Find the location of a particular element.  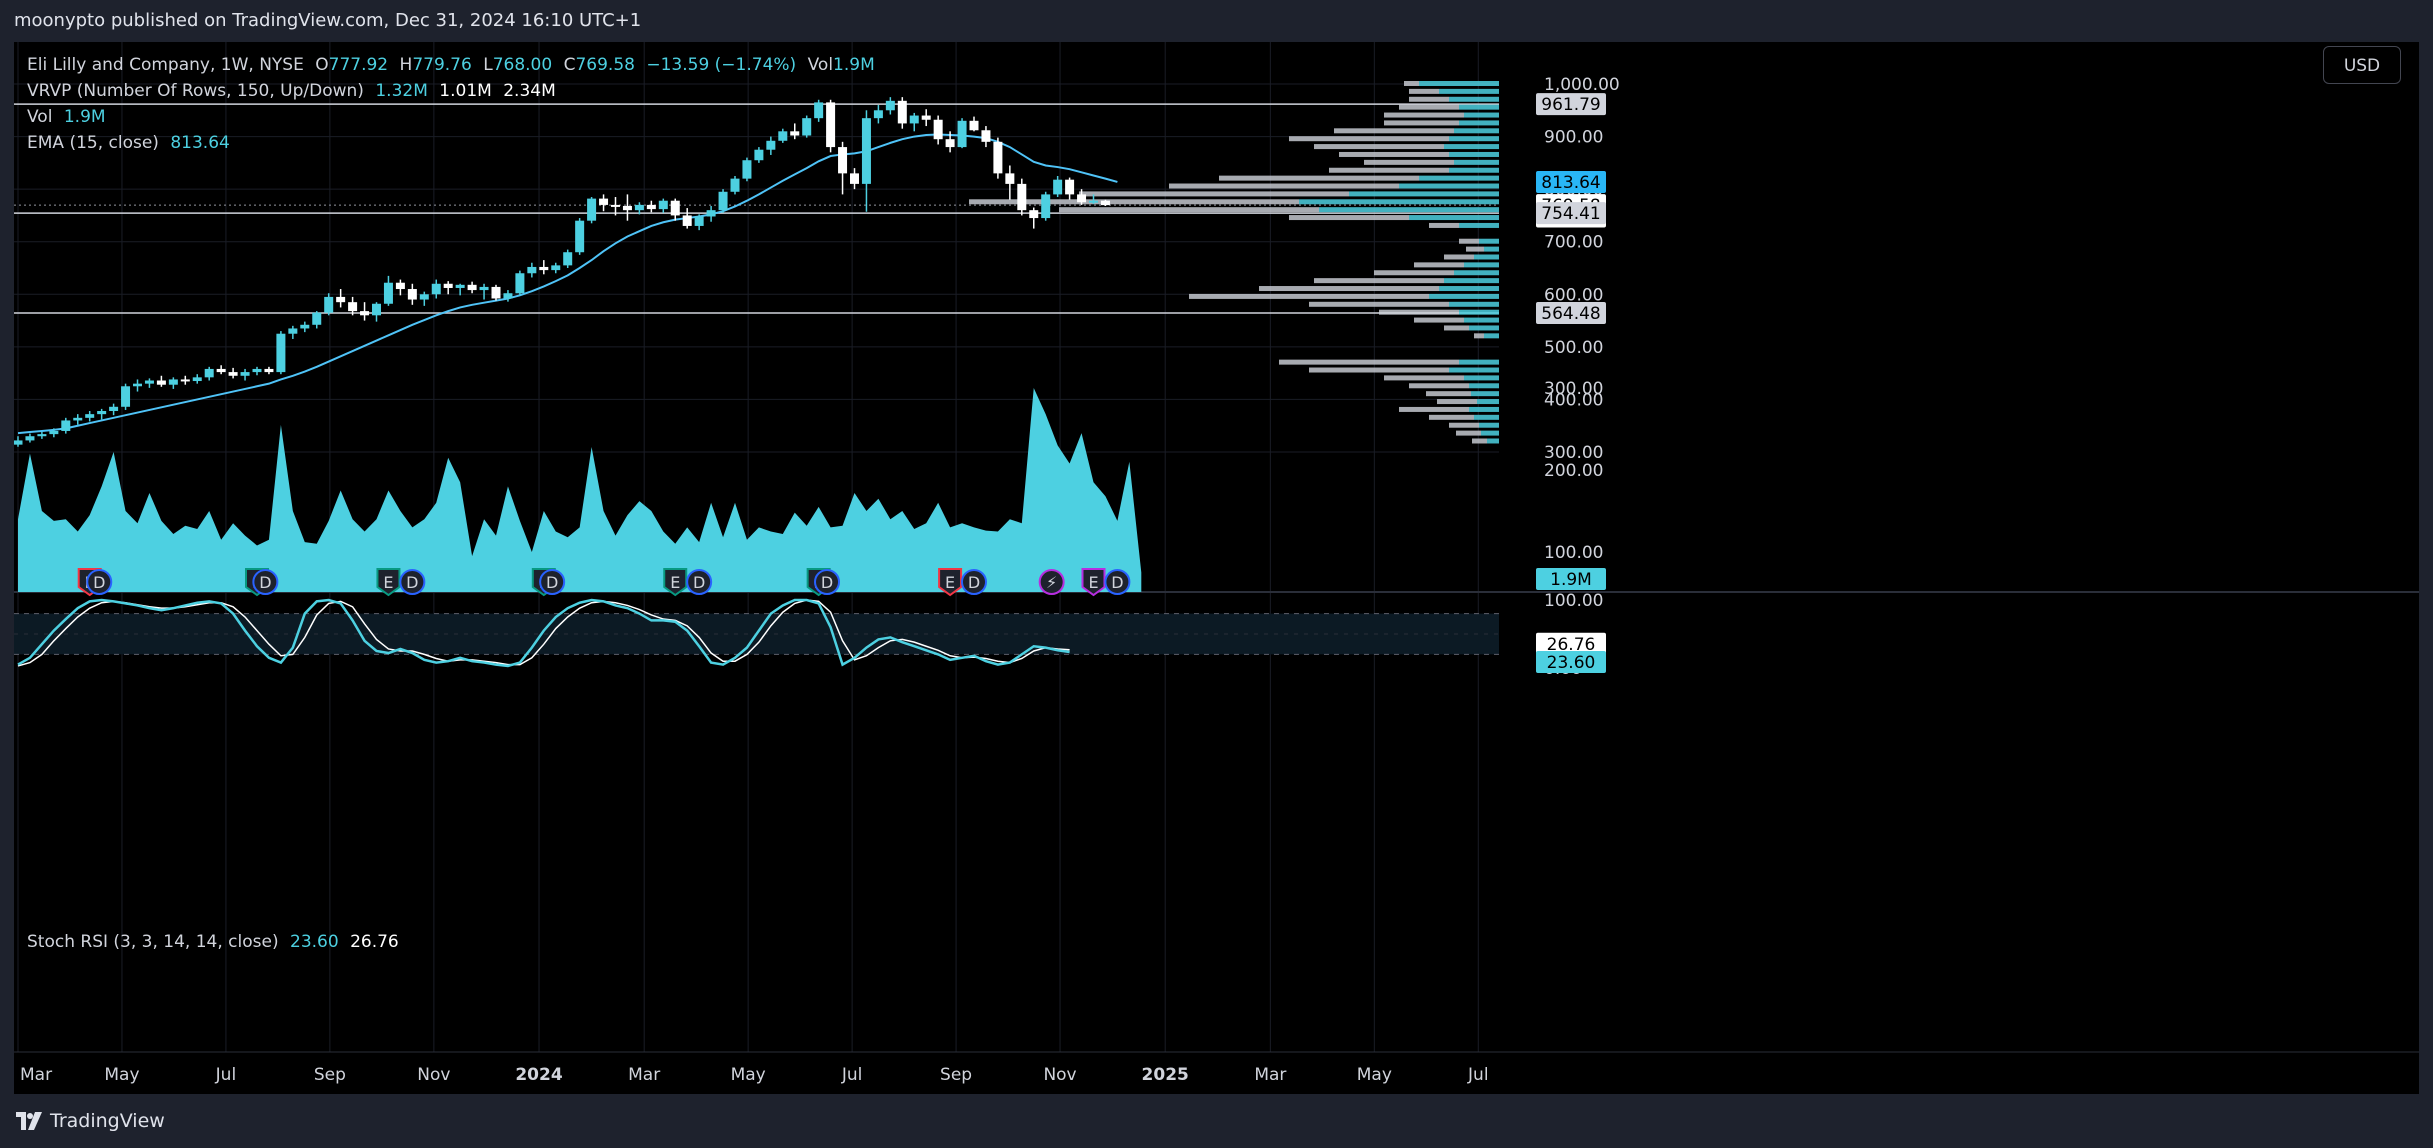

volume-axis-tick-label: 200.00 is located at coordinates (1573, 471).